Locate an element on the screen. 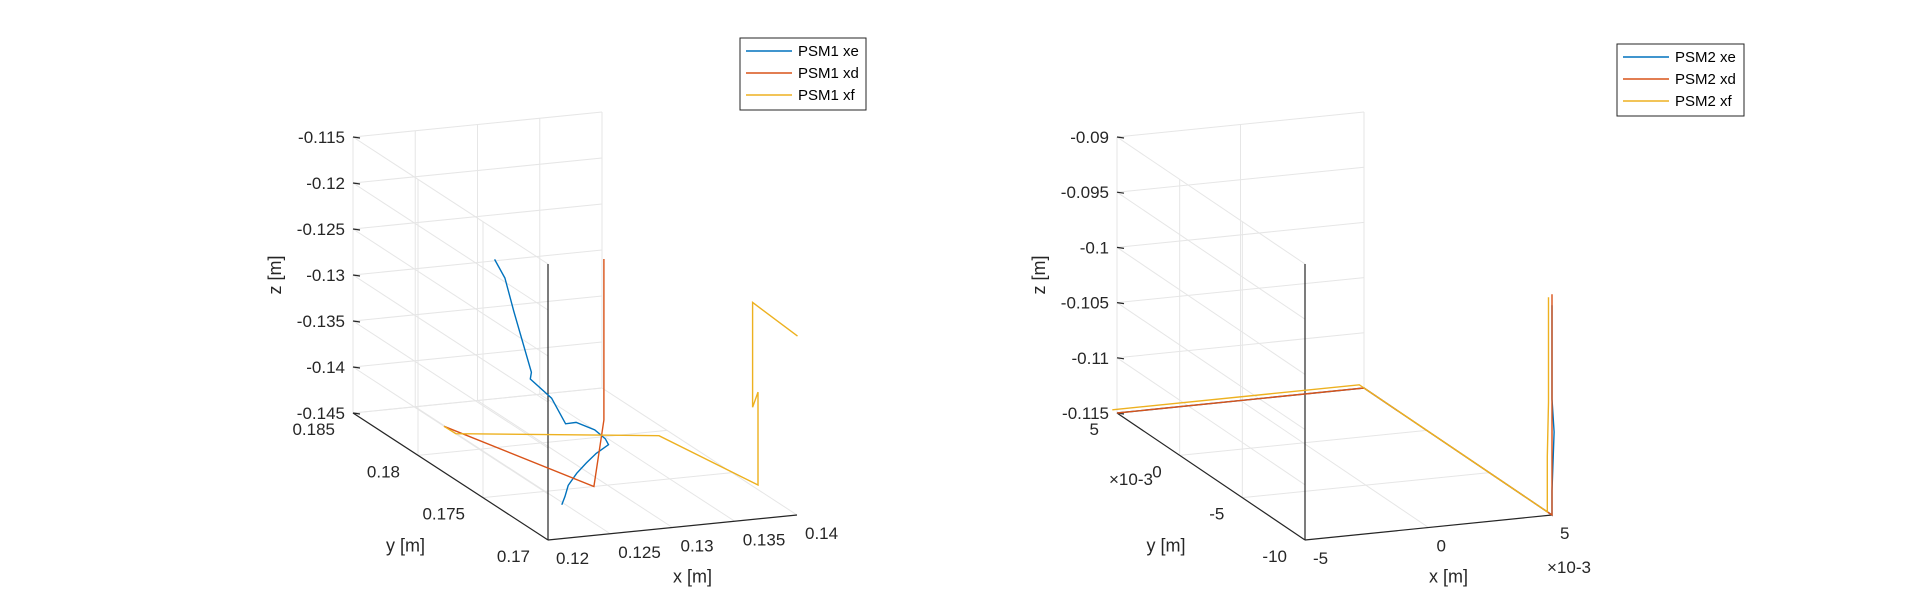 Image resolution: width=1920 pixels, height=601 pixels. legend-entry: PSM1 xd is located at coordinates (828, 73).